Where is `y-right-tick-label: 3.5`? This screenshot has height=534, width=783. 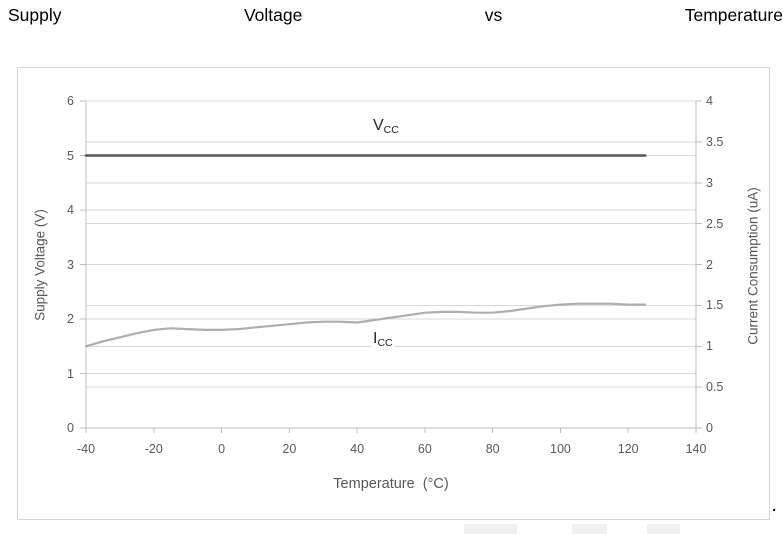 y-right-tick-label: 3.5 is located at coordinates (715, 141).